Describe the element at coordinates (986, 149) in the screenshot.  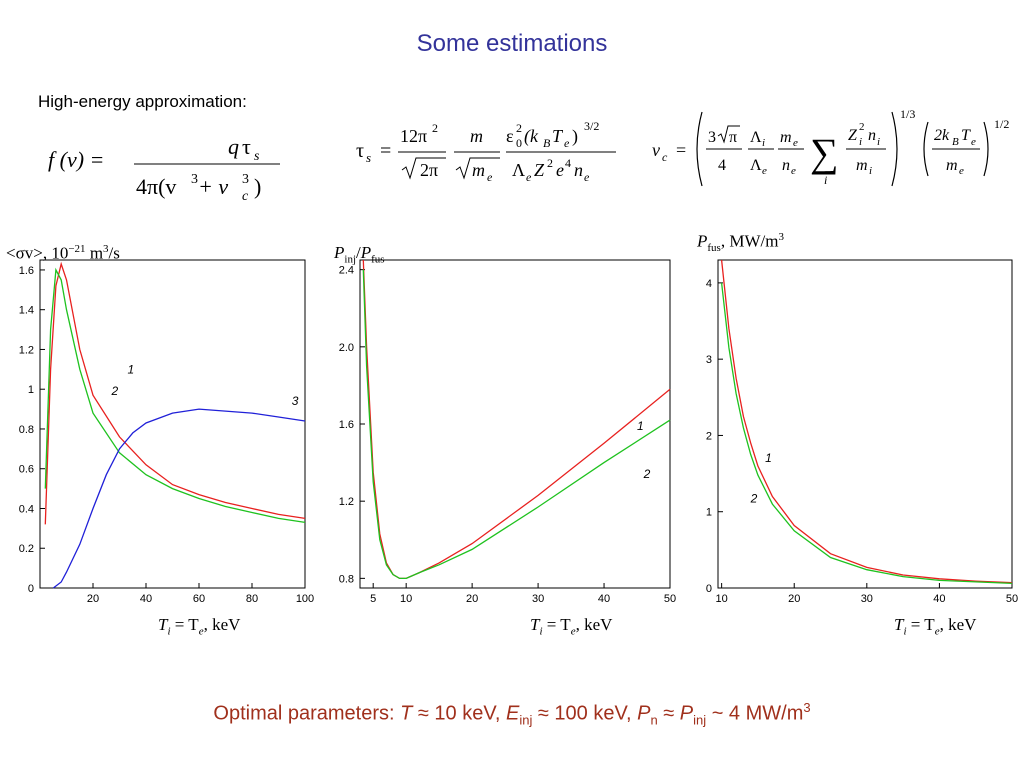
I see `vc-rparen2` at that location.